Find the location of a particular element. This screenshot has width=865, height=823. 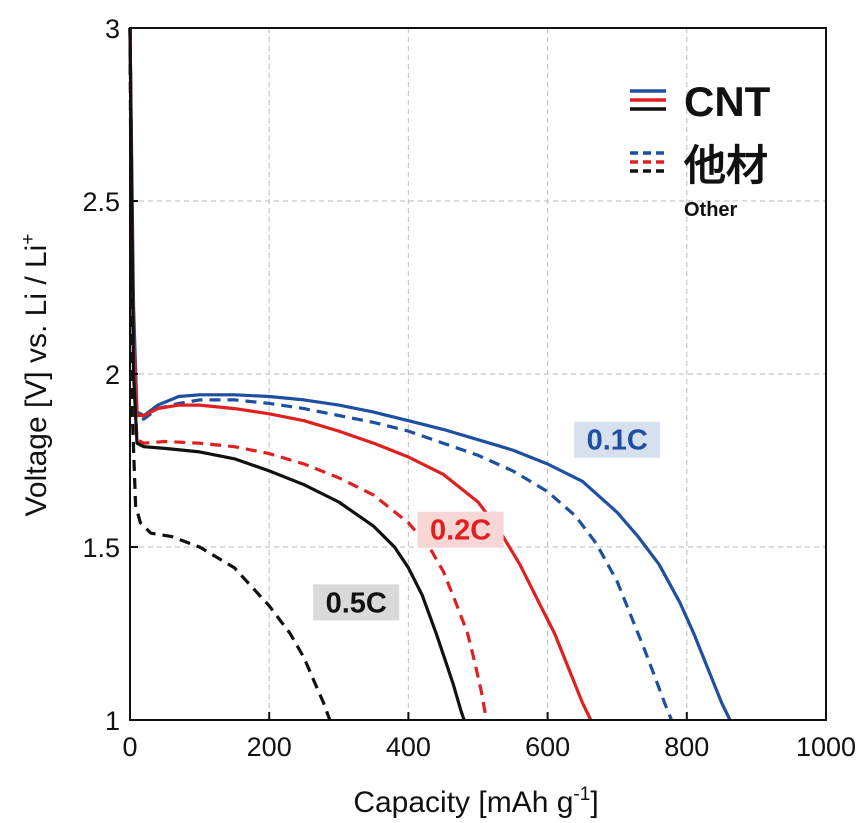

y-tick-label: 2 is located at coordinates (112, 375).